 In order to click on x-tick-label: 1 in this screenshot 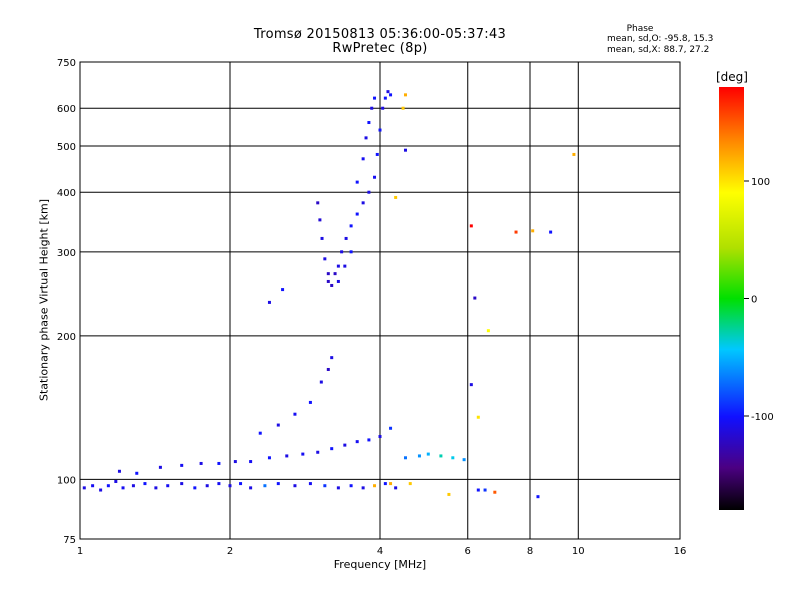, I will do `click(80, 551)`.